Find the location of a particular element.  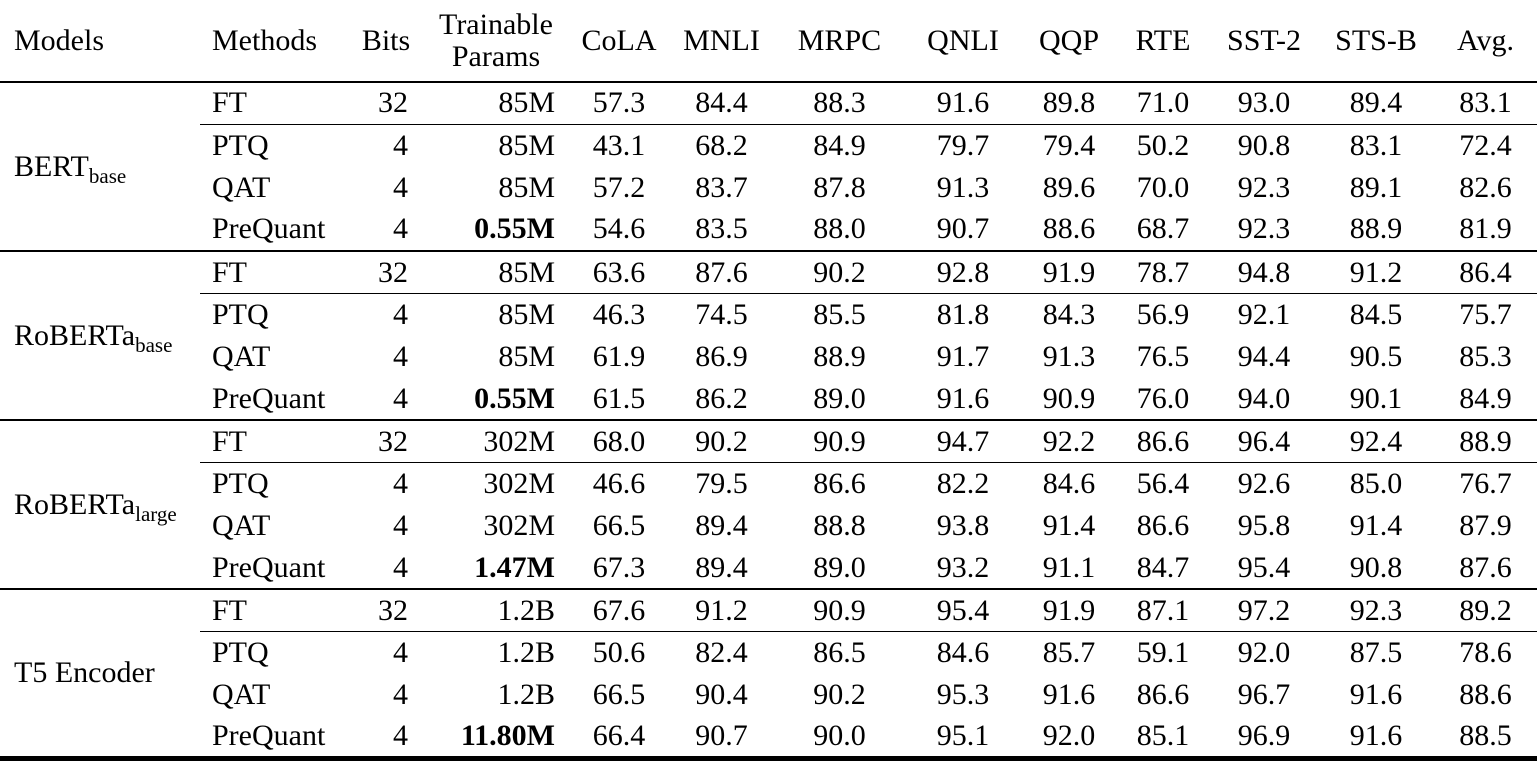

score-cell: 90.4 is located at coordinates (721, 695).